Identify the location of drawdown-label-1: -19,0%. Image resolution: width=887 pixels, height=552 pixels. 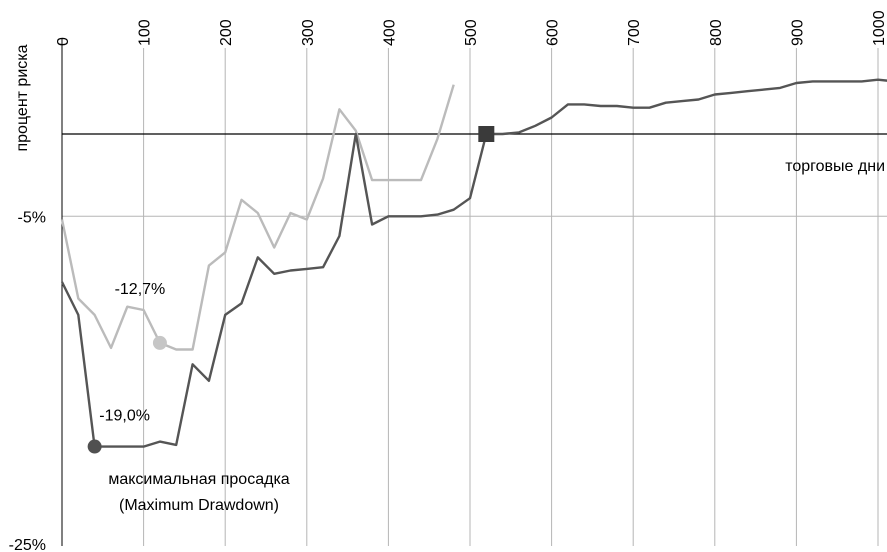
(124, 416).